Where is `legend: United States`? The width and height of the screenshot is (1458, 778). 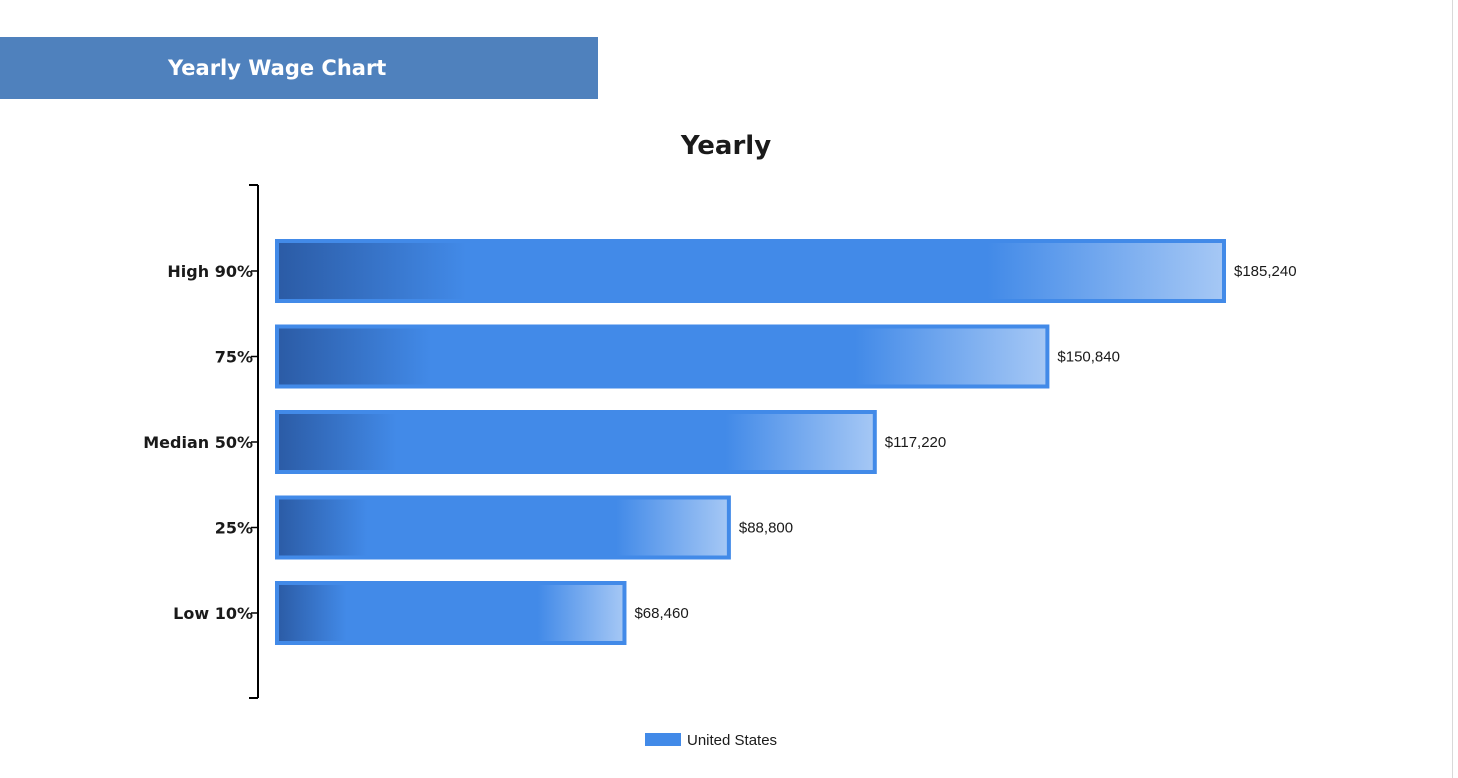 legend: United States is located at coordinates (711, 740).